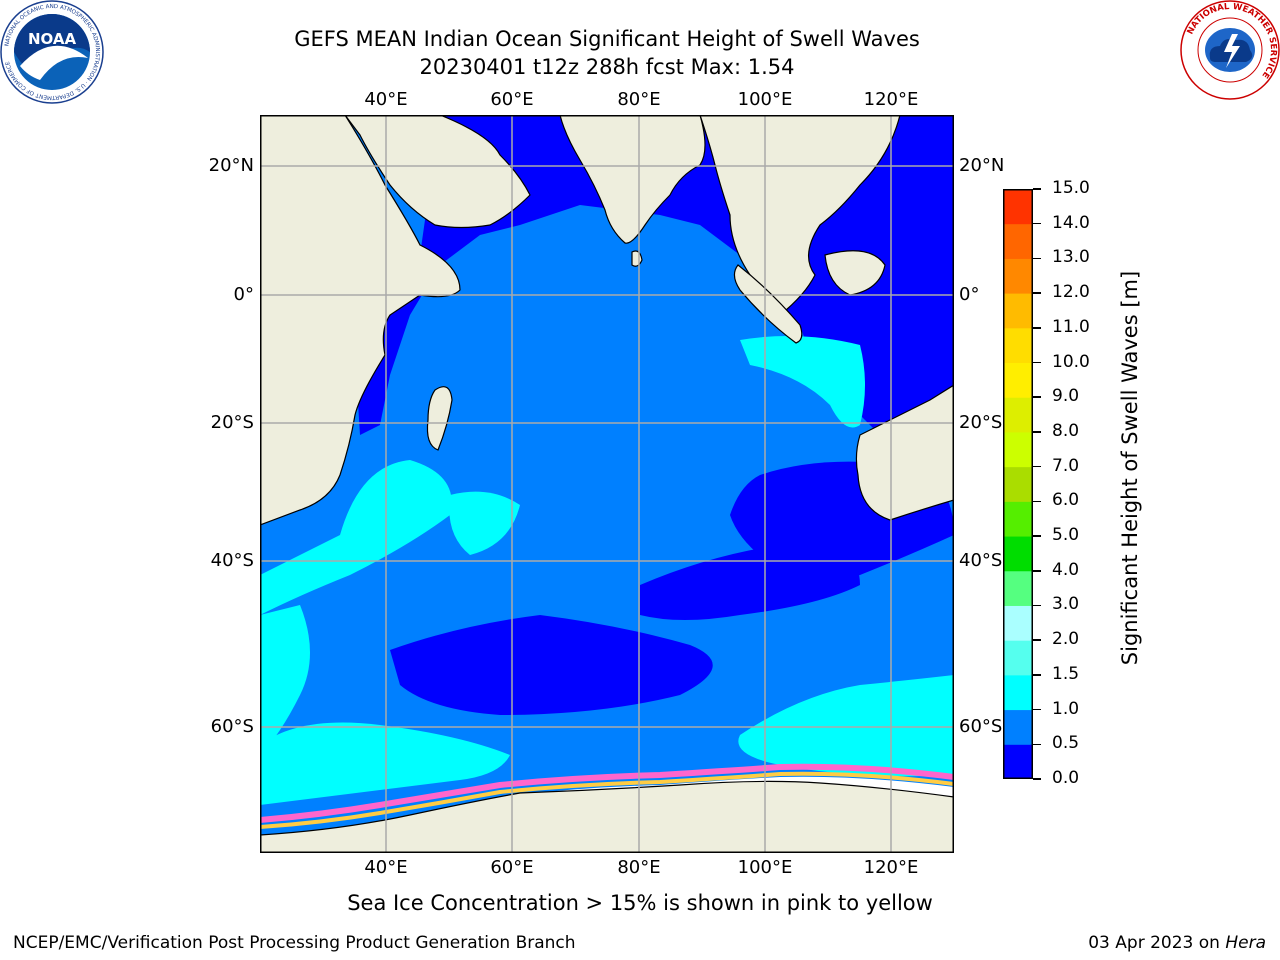 The width and height of the screenshot is (1280, 960). I want to click on india, so click(632, 179).